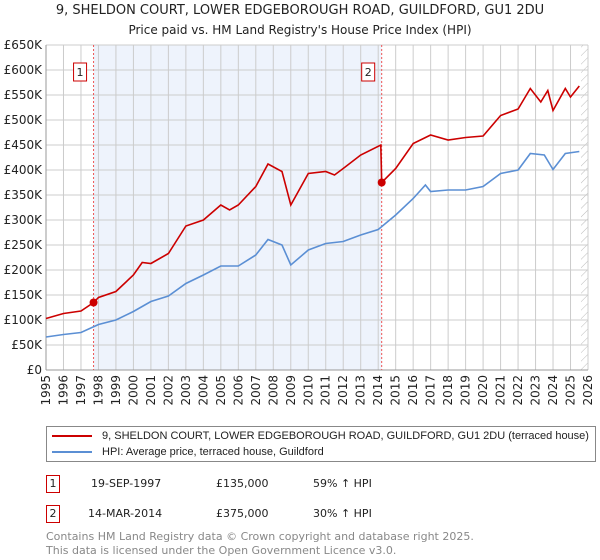 The width and height of the screenshot is (600, 560). What do you see at coordinates (242, 483) in the screenshot?
I see `sale-price: £135,000` at bounding box center [242, 483].